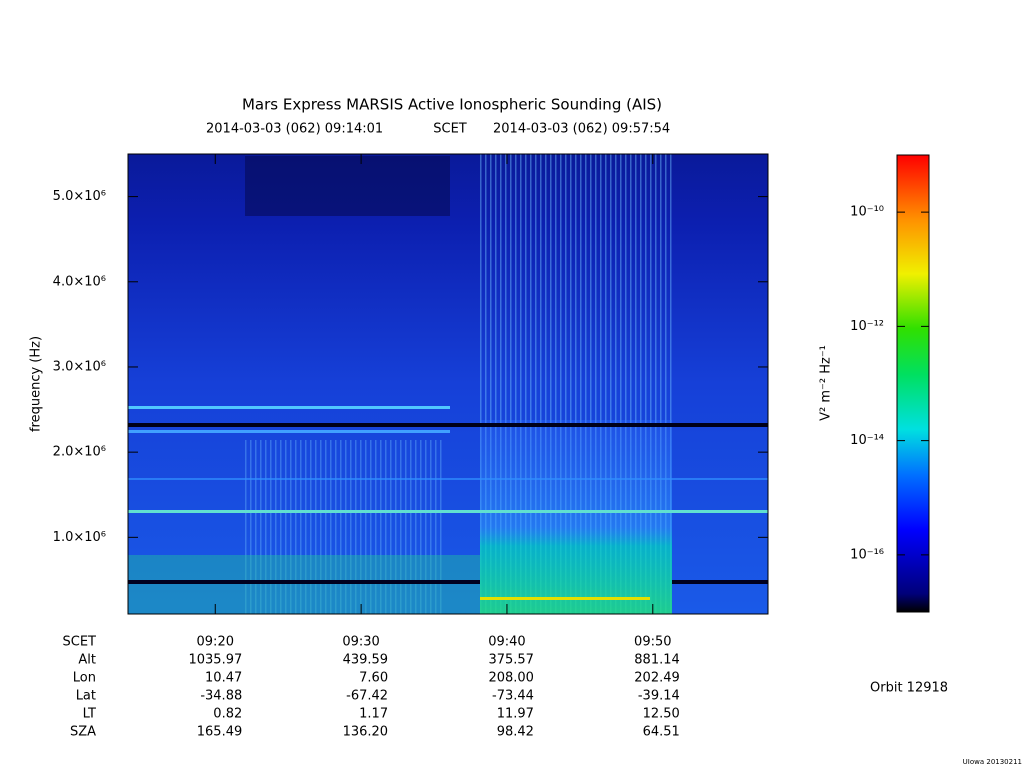 The image size is (1024, 768). What do you see at coordinates (36, 384) in the screenshot?
I see `y-axis-label: frequency (Hz)` at bounding box center [36, 384].